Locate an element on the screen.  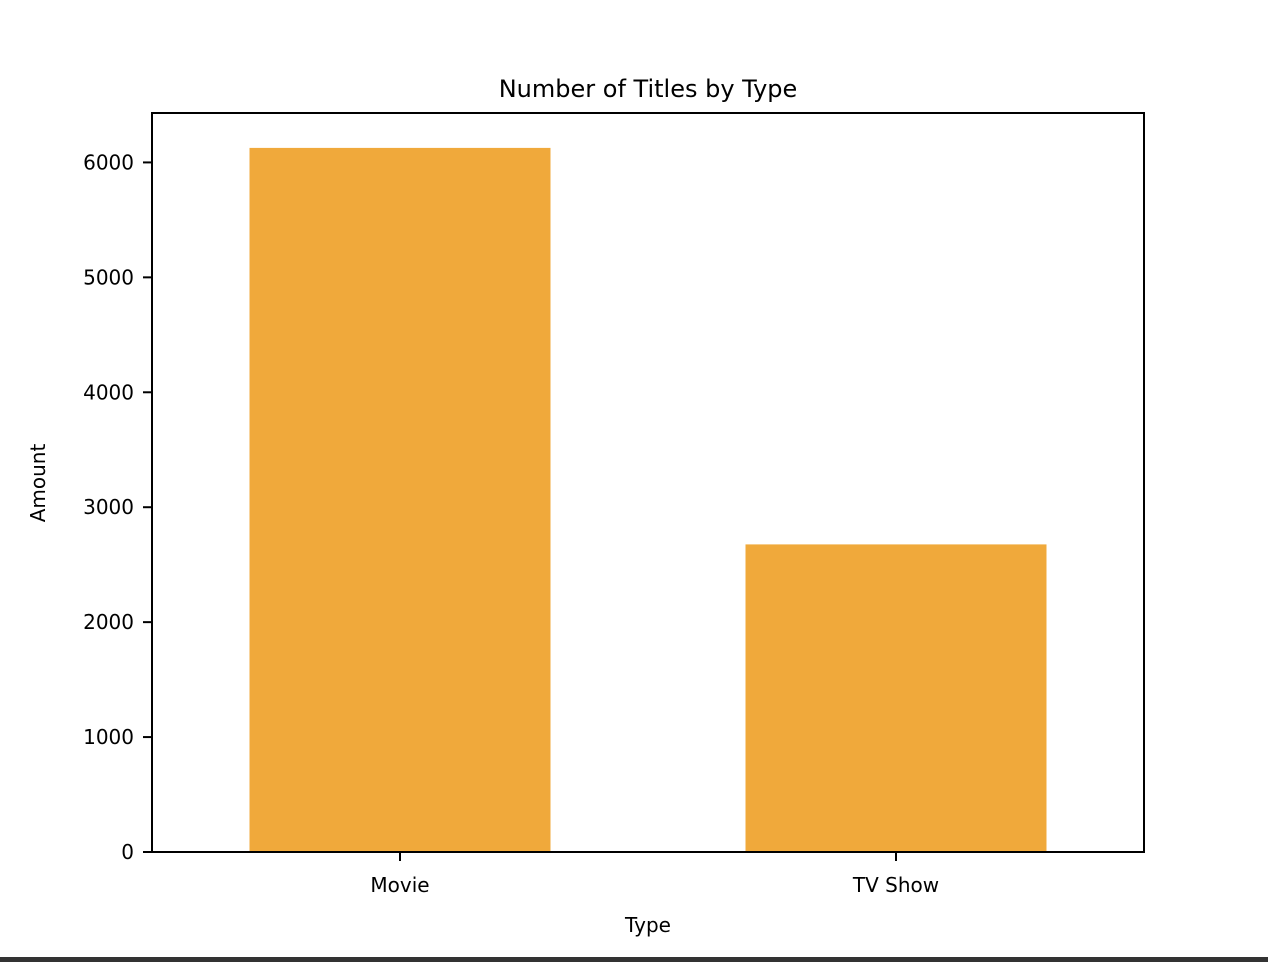
bar-tv-show is located at coordinates (896, 698).